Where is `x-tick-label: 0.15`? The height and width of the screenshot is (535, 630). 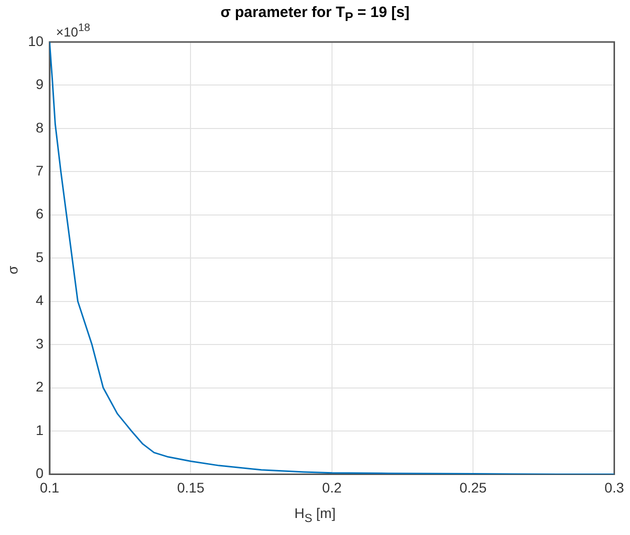
x-tick-label: 0.15 is located at coordinates (191, 487).